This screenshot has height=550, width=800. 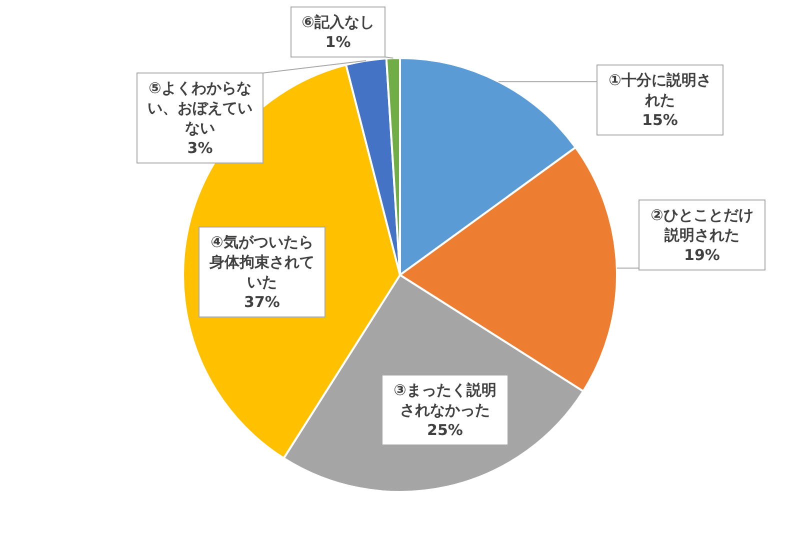 I want to click on data-label: 3%, so click(x=200, y=148).